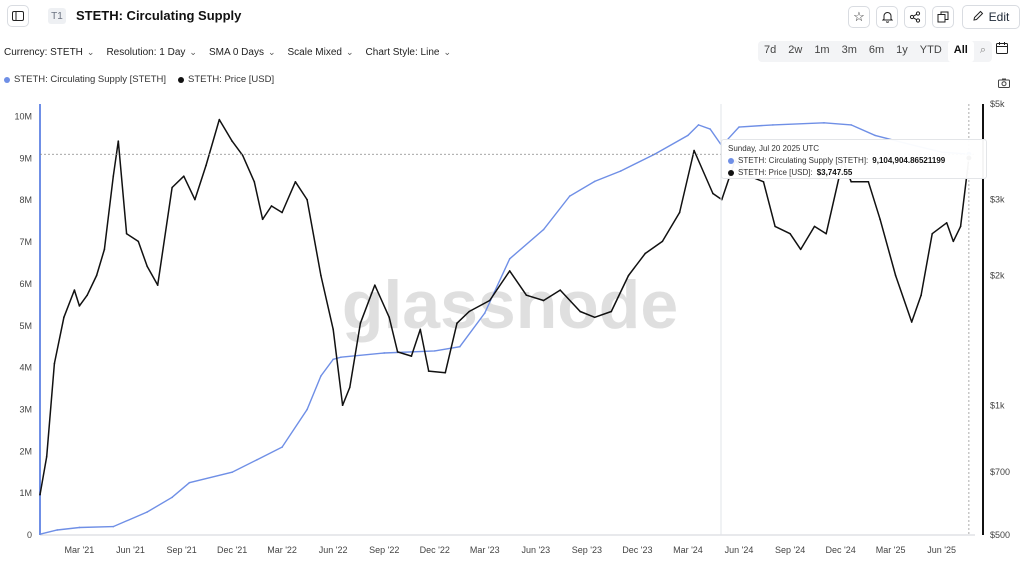 This screenshot has height=562, width=1024. Describe the element at coordinates (80, 550) in the screenshot. I see `x-tick-label: Mar '21` at that location.